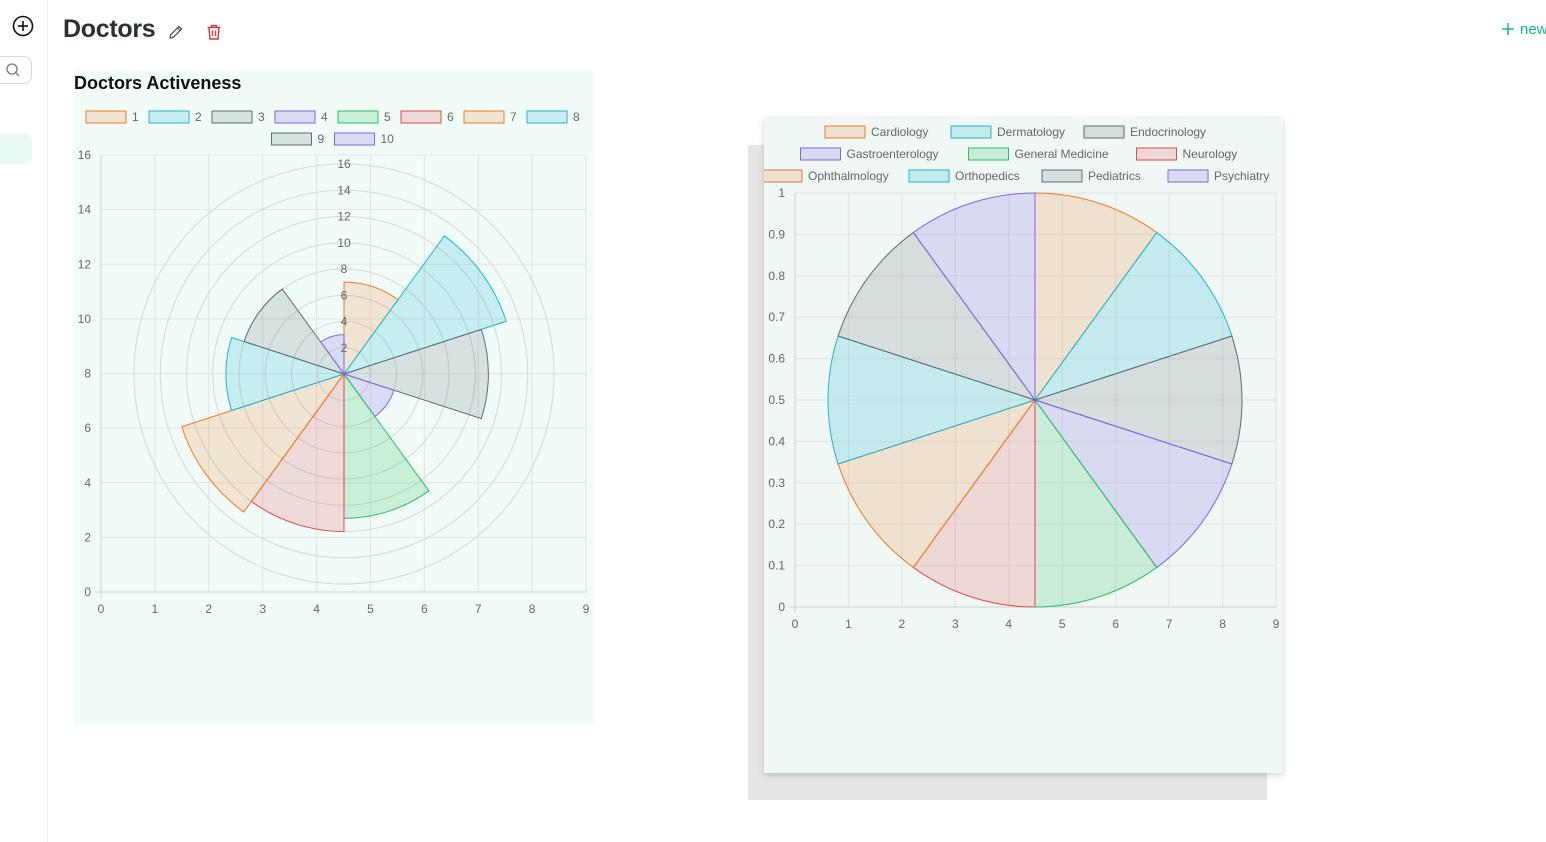  What do you see at coordinates (776, 317) in the screenshot?
I see `y-tick-label: 0.7` at bounding box center [776, 317].